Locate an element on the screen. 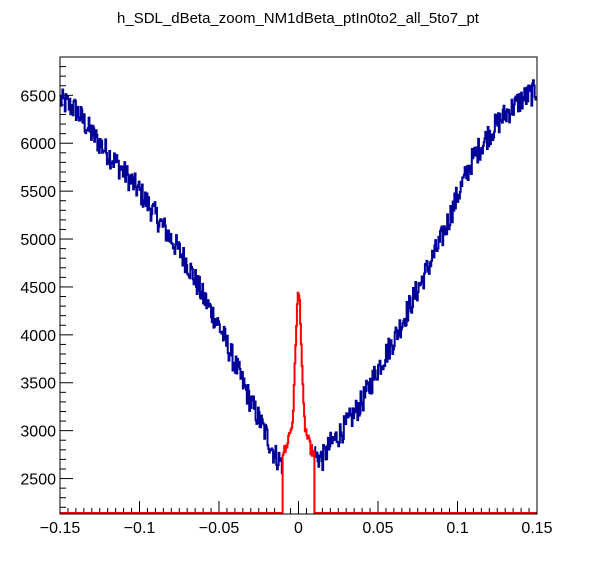 The height and width of the screenshot is (577, 596). x-tick-label: 0 is located at coordinates (298, 528).